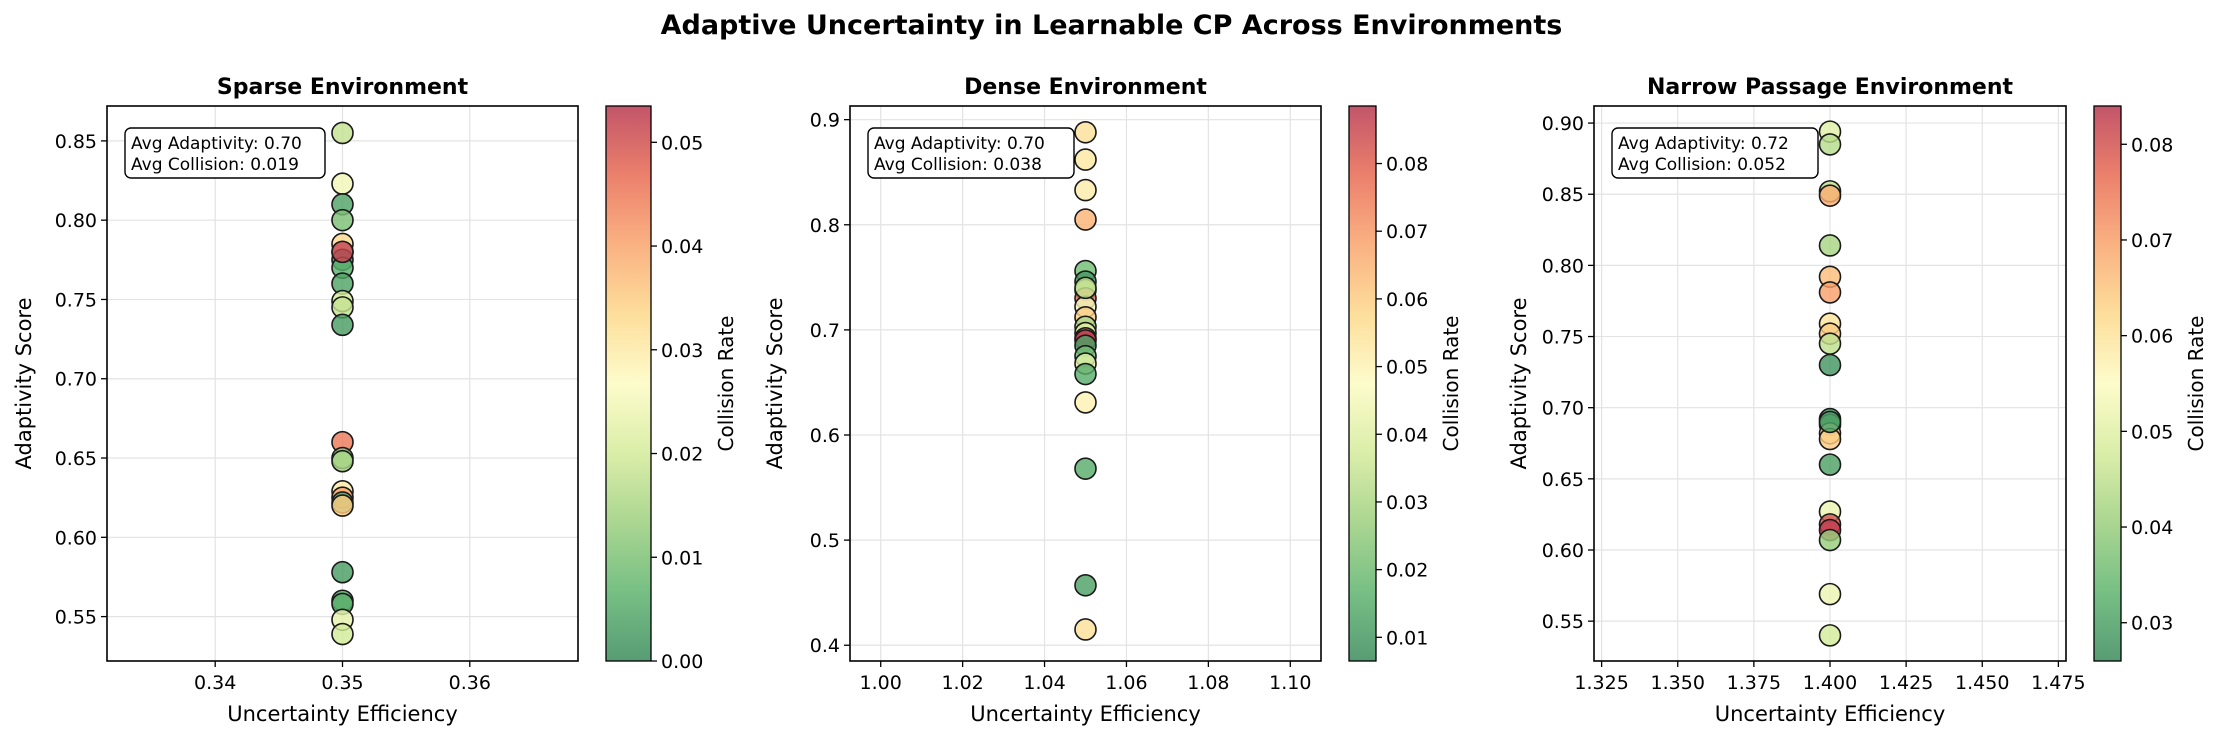  I want to click on x-tick-label: 1.475, so click(2058, 683).